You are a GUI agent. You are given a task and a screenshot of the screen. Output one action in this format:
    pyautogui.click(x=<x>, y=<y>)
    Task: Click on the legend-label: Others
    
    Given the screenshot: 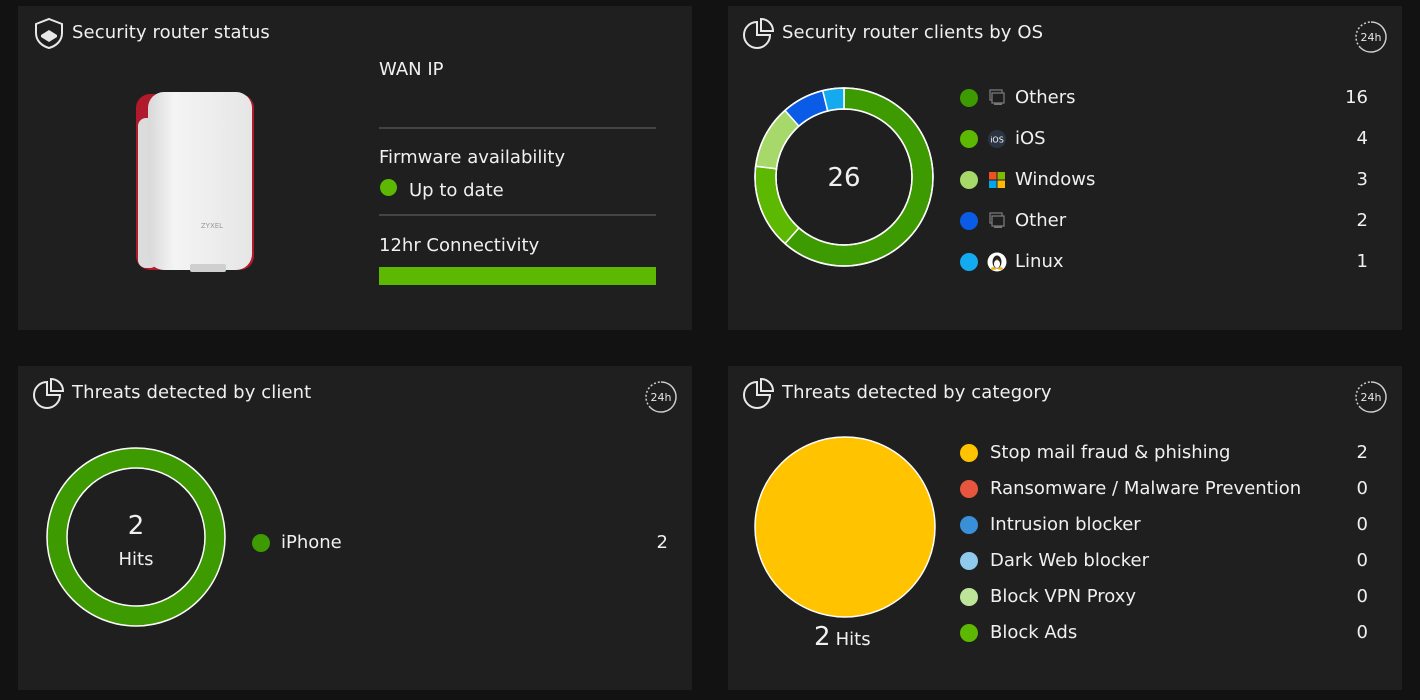 What is the action you would take?
    pyautogui.click(x=1045, y=97)
    